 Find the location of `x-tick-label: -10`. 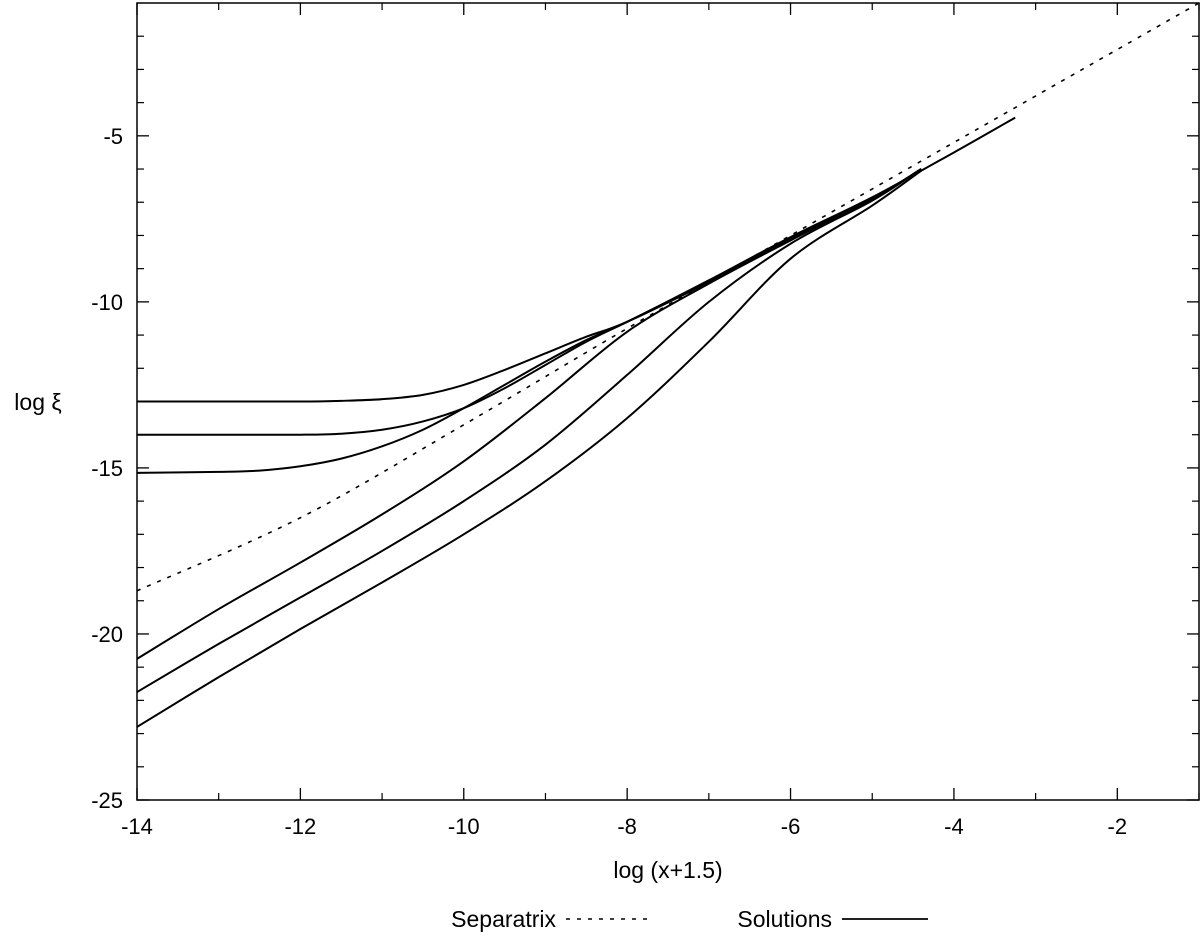

x-tick-label: -10 is located at coordinates (464, 826).